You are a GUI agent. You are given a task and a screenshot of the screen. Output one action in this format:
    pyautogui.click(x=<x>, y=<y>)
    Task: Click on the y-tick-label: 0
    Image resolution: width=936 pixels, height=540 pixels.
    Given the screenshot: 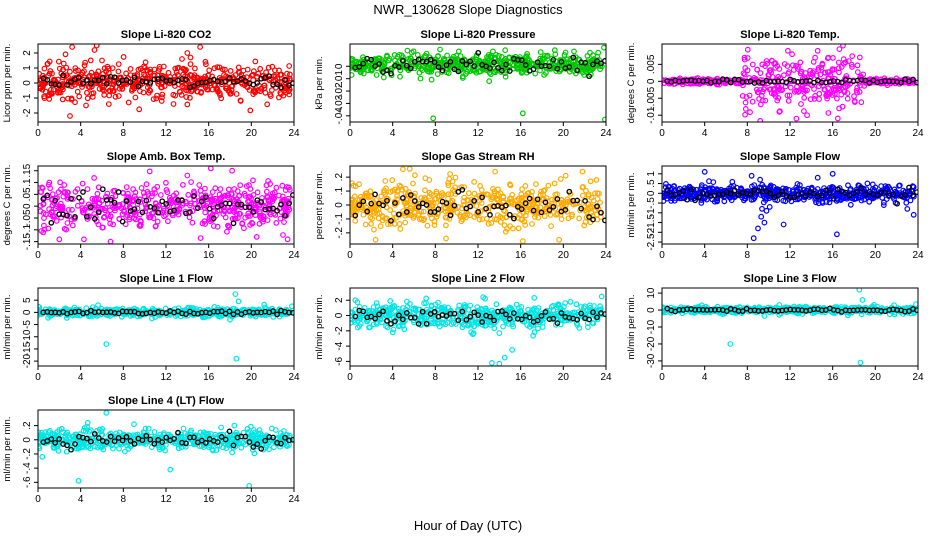 What is the action you would take?
    pyautogui.click(x=27, y=83)
    